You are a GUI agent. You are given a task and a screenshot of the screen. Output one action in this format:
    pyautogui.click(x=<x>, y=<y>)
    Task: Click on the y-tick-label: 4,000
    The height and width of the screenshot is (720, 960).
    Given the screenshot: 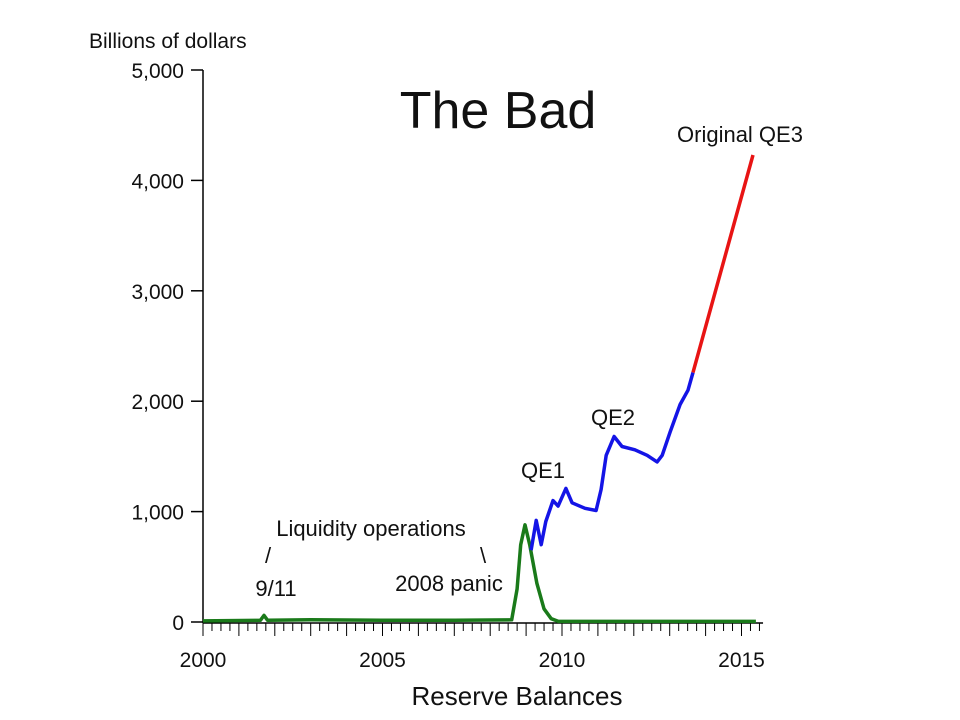 What is the action you would take?
    pyautogui.click(x=157, y=181)
    